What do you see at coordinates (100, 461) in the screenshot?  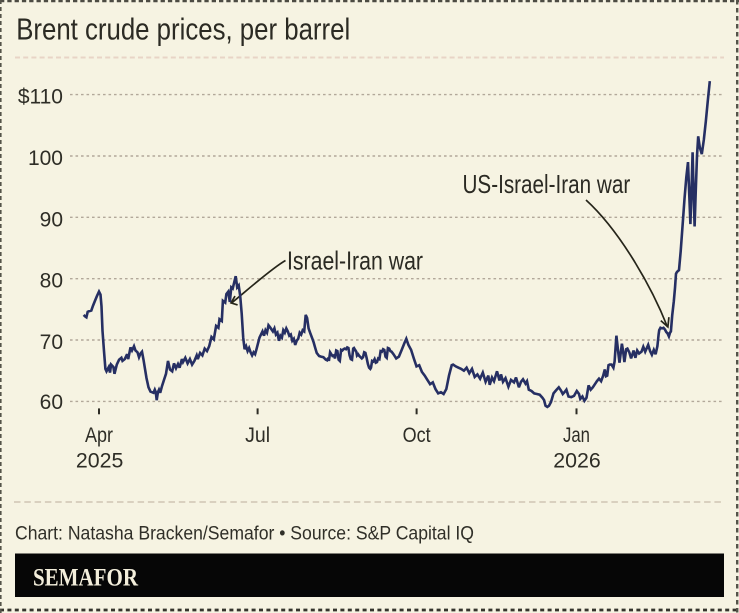 I see `svg-text: 2025` at bounding box center [100, 461].